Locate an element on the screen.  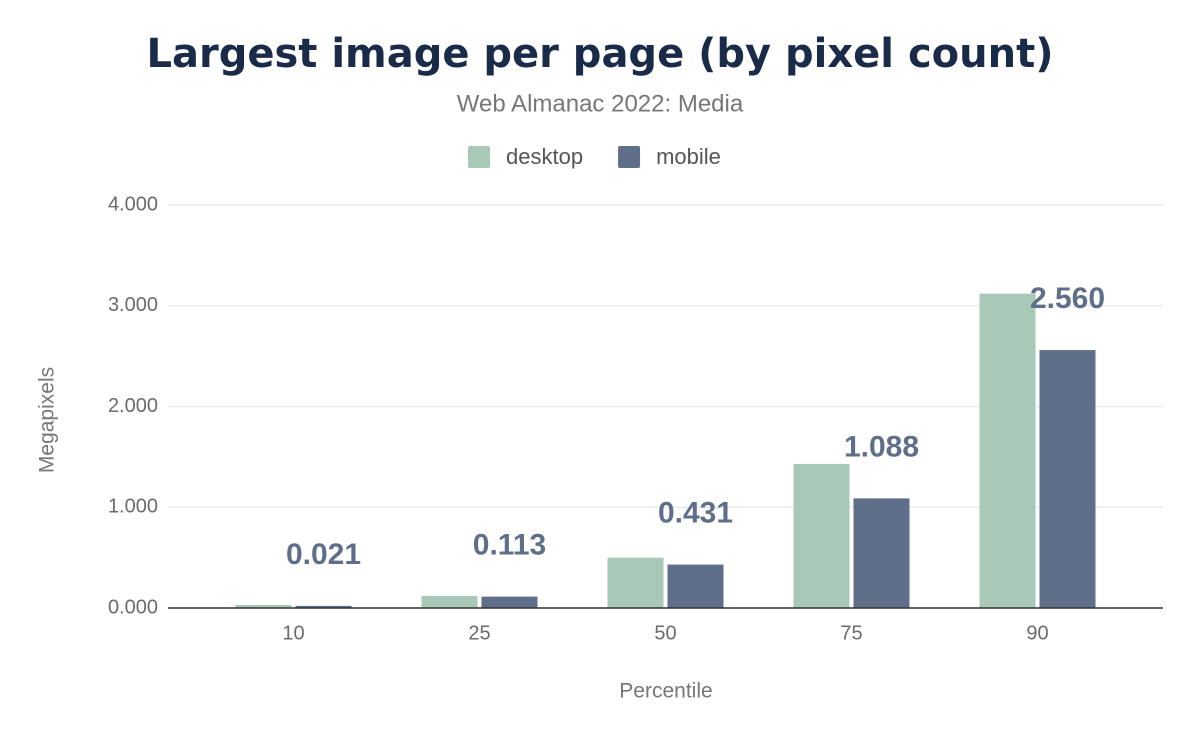
legend-label: desktop is located at coordinates (544, 156).